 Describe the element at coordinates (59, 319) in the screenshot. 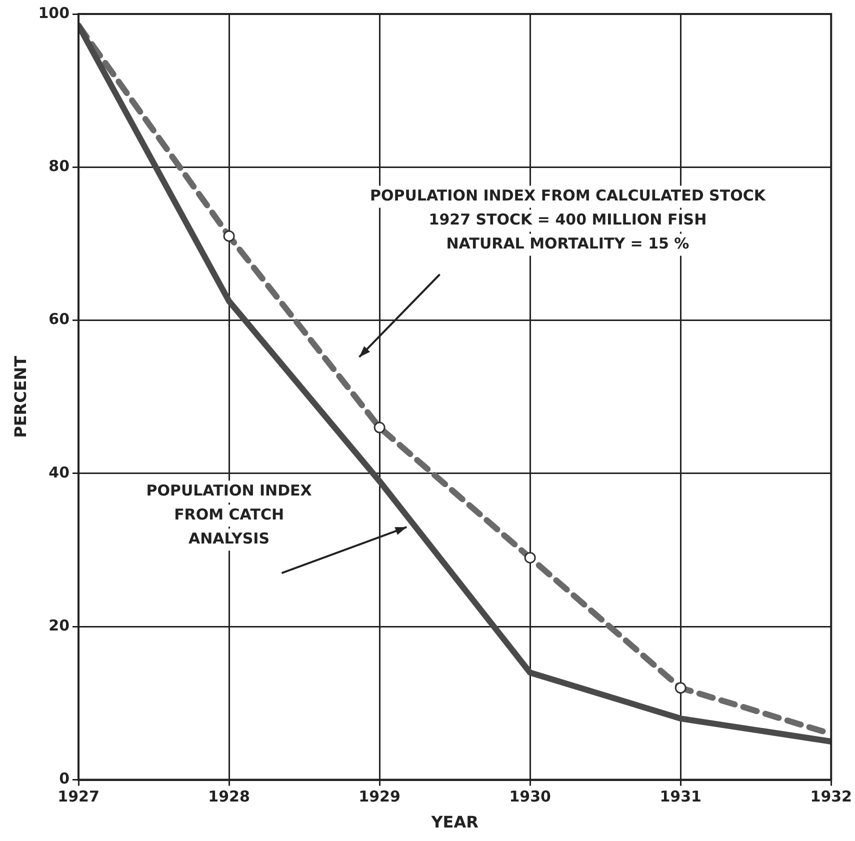

I see `y-tick-label: 60` at that location.